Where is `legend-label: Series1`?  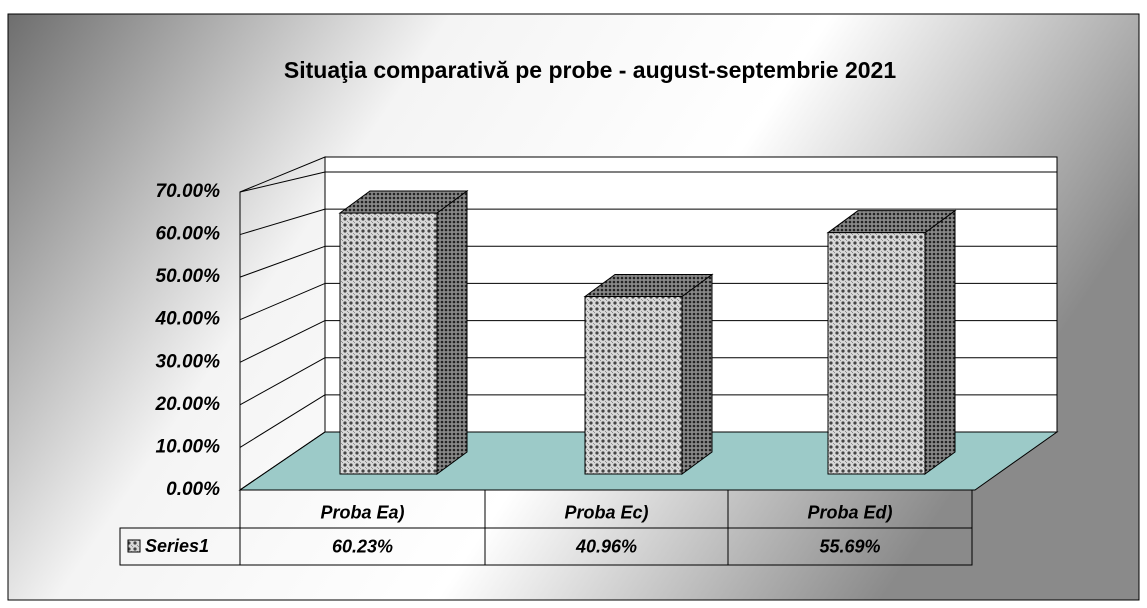
legend-label: Series1 is located at coordinates (177, 546).